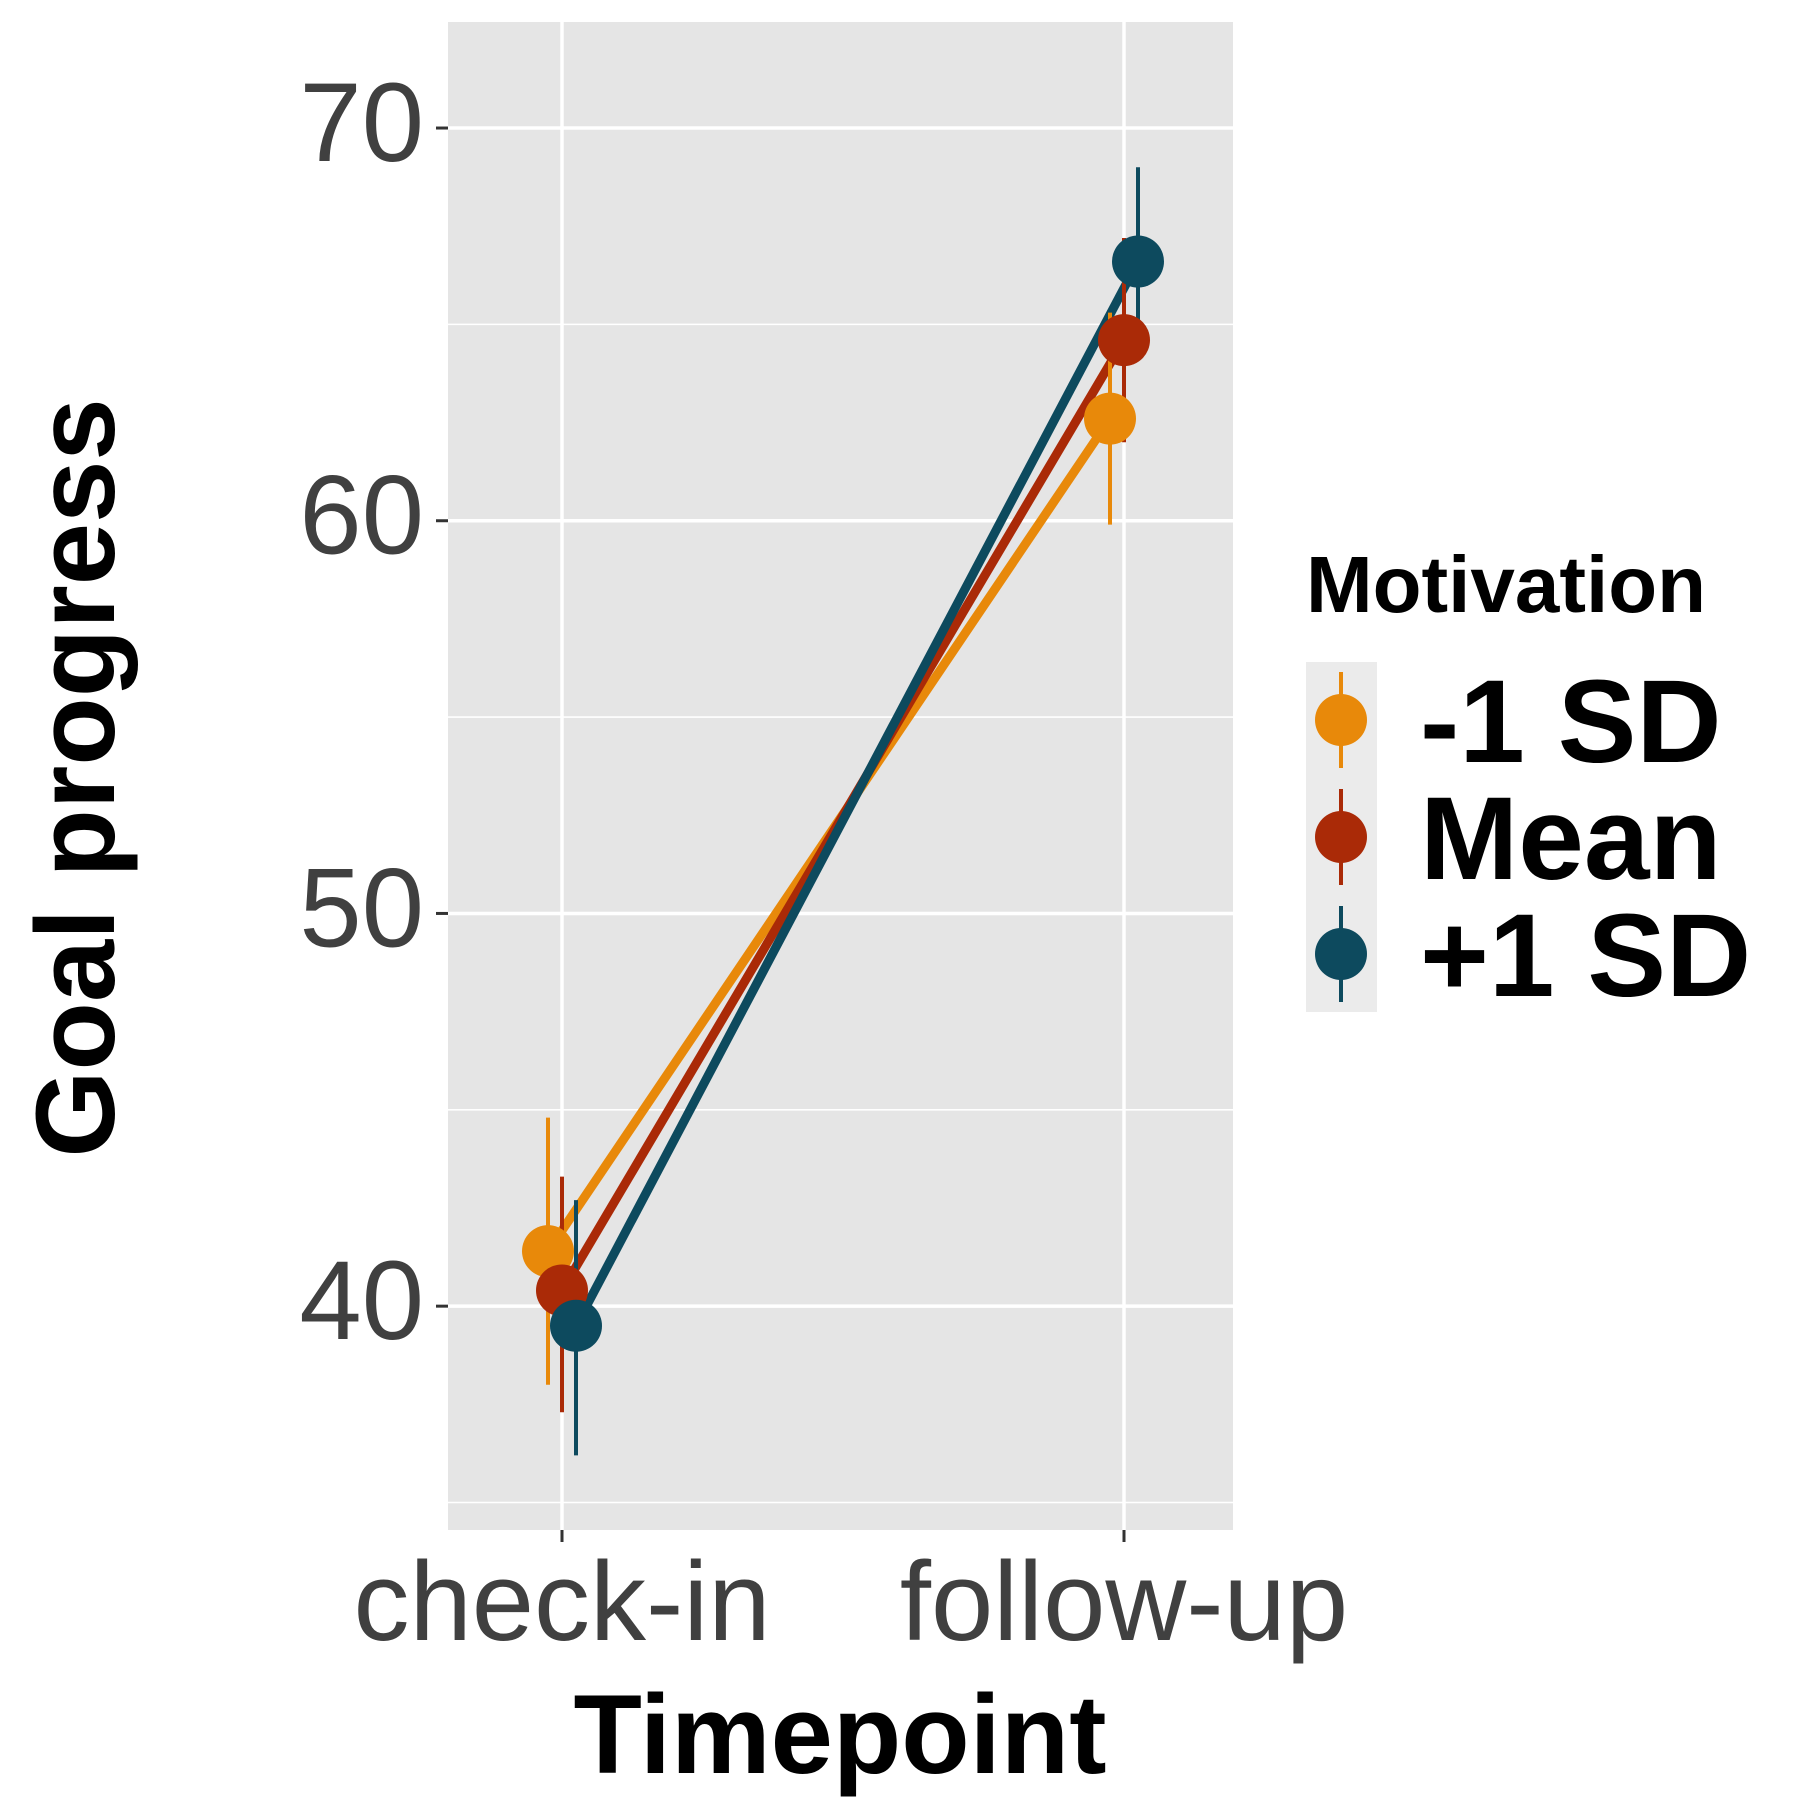 Image resolution: width=1800 pixels, height=1800 pixels. Describe the element at coordinates (361, 1300) in the screenshot. I see `y-tick-label: 40` at that location.